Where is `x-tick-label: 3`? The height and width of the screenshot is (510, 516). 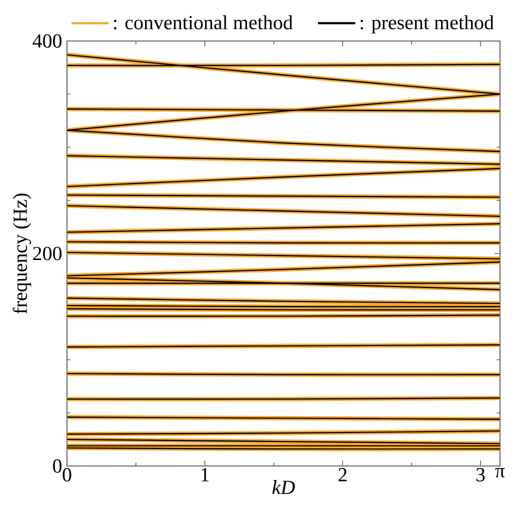 x-tick-label: 3 is located at coordinates (480, 475).